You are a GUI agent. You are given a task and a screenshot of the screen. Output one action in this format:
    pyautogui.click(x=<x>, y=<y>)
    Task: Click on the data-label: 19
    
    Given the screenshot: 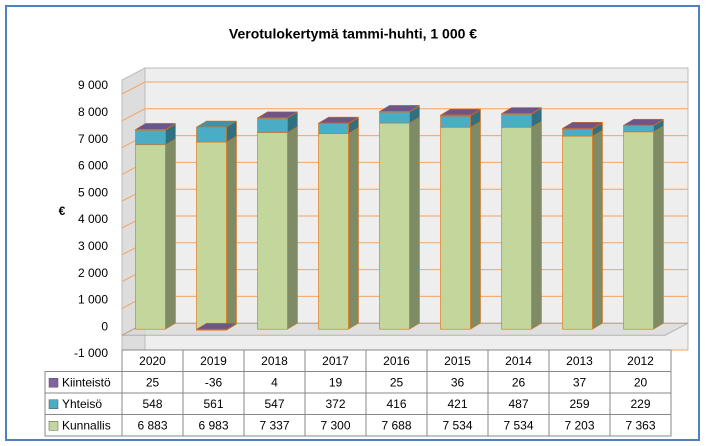 What is the action you would take?
    pyautogui.click(x=336, y=382)
    